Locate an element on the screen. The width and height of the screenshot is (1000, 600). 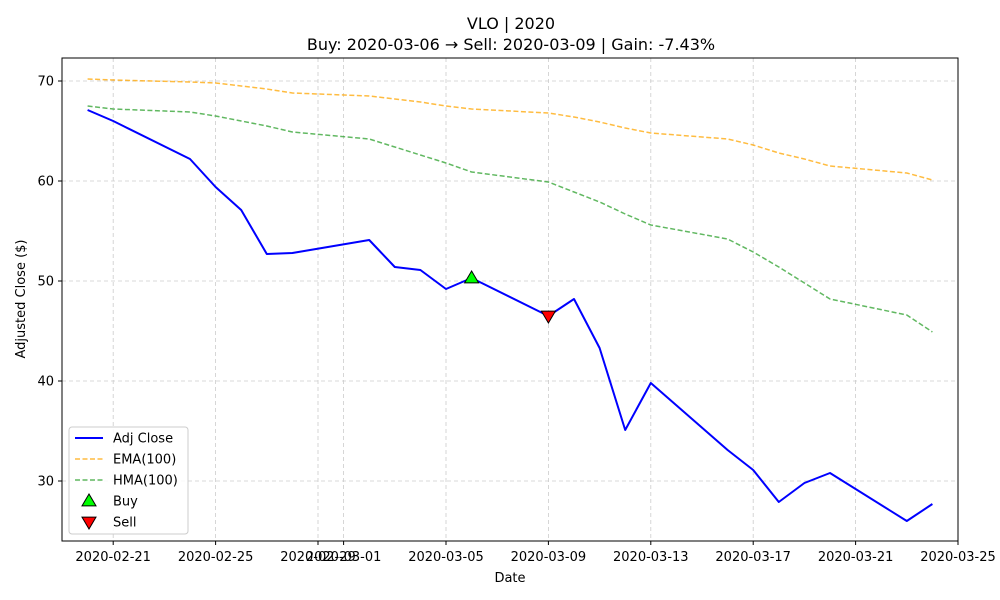
y-tick-label: 30 is located at coordinates (45, 482).